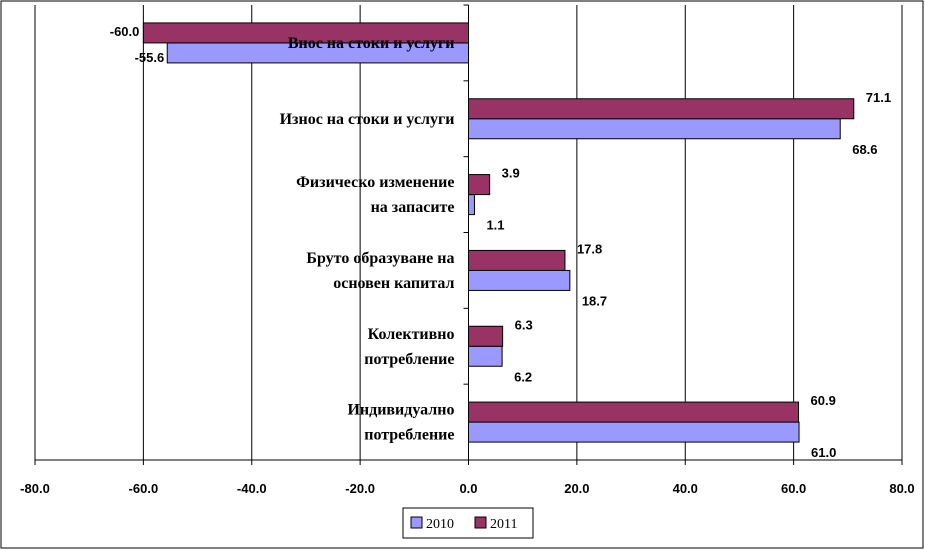  Describe the element at coordinates (503, 524) in the screenshot. I see `legend-label-2011: 2011` at that location.